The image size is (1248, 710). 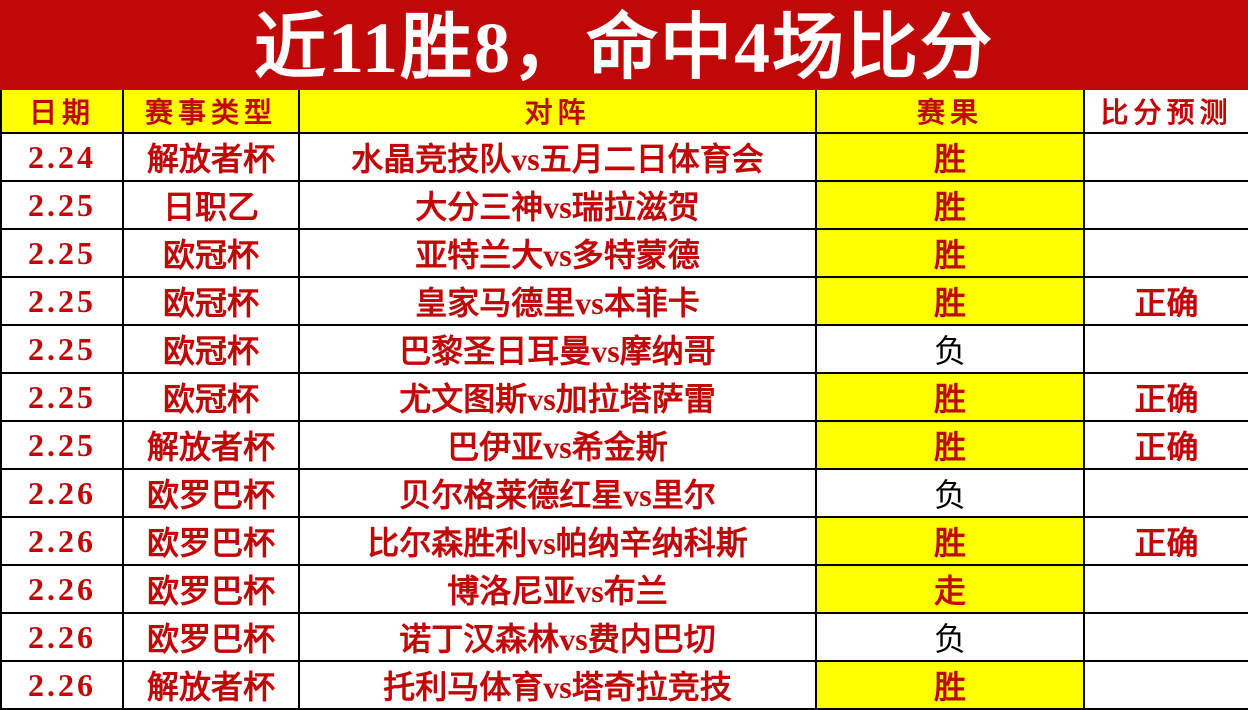 I want to click on matchup-cell: 博洛尼亚vs布兰, so click(x=557, y=589).